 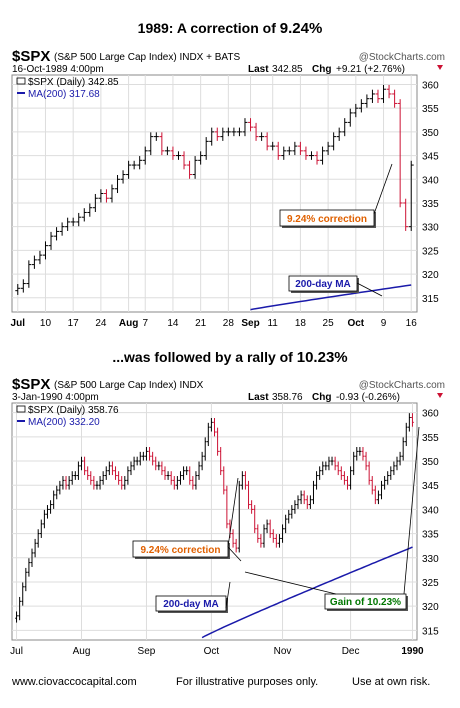 What do you see at coordinates (412, 651) in the screenshot?
I see `x-tick-label: 1990` at bounding box center [412, 651].